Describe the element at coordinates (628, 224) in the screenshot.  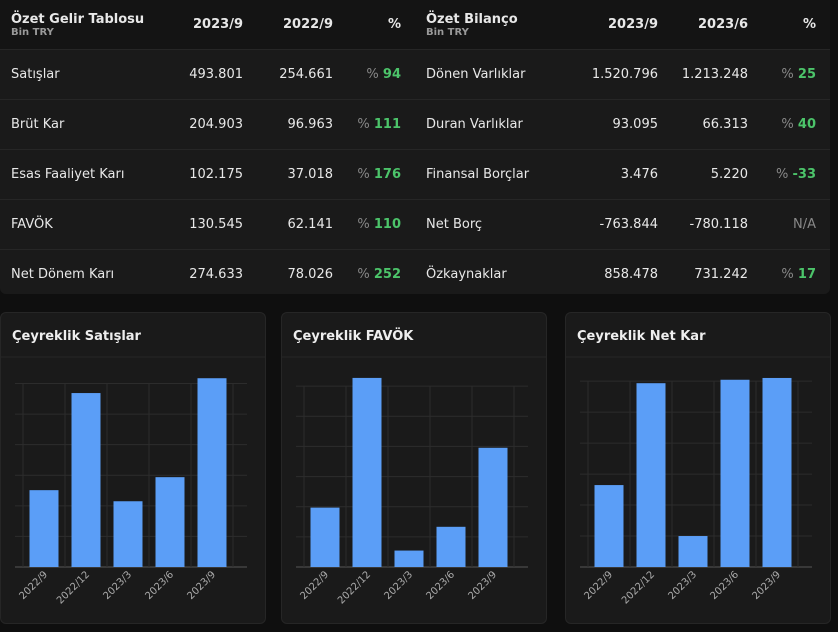
I see `cell: -763.844` at that location.